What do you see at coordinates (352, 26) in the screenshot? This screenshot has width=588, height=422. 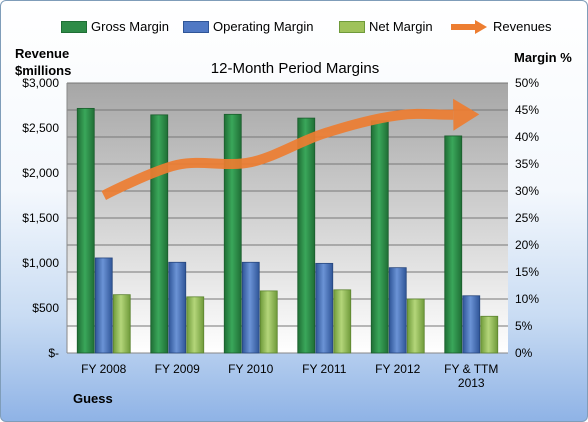 I see `legend-swatch-net` at bounding box center [352, 26].